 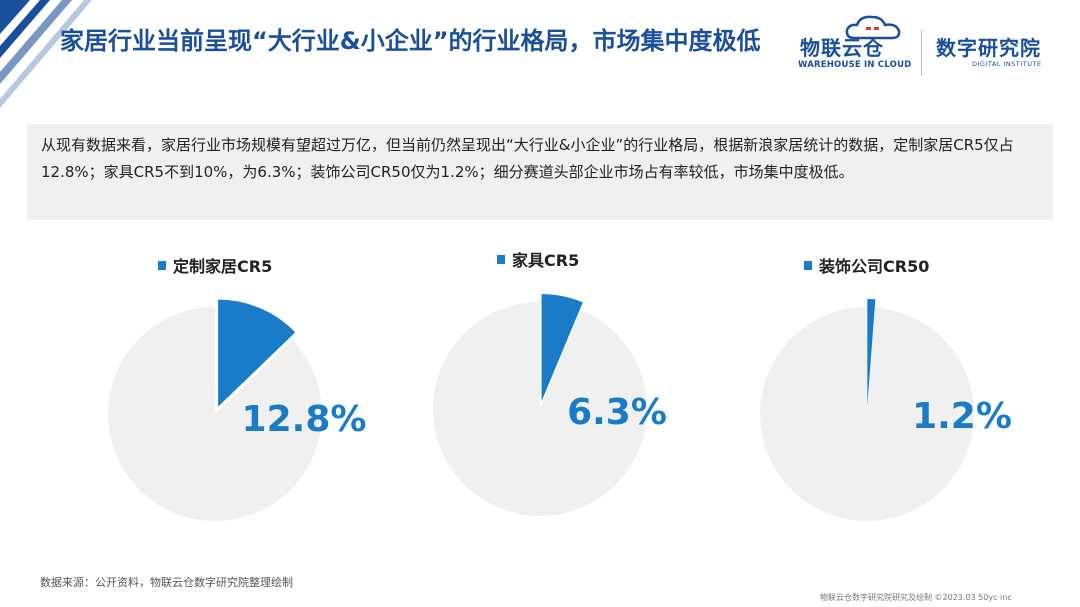 I want to click on pie-value-label: 6.3%, so click(x=617, y=412).